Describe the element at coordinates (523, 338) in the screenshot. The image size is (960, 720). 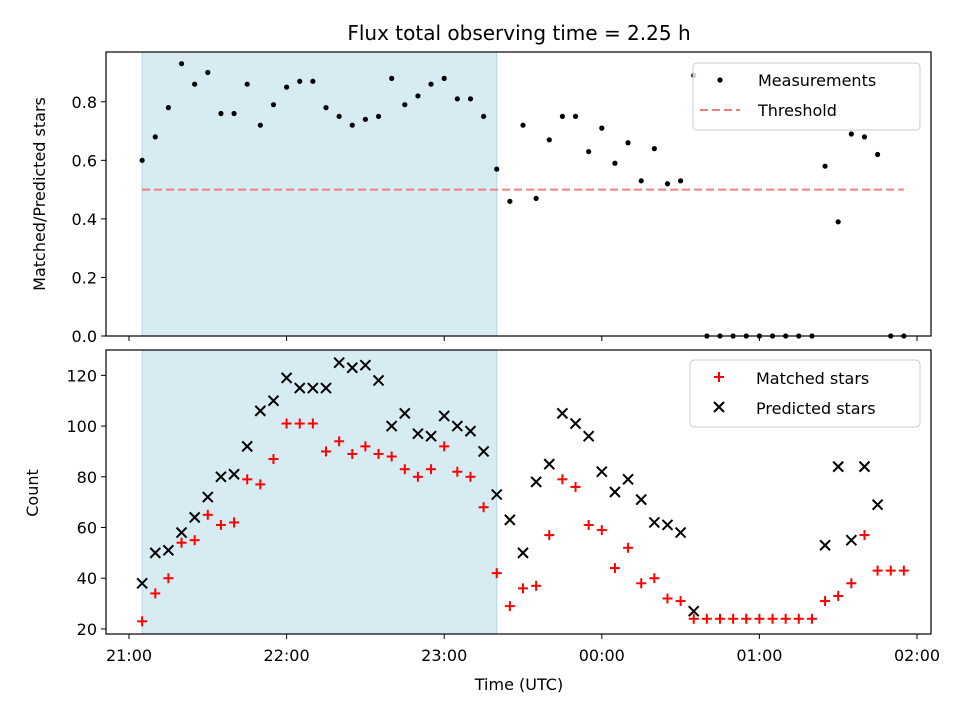
I see `top-x-ticks` at that location.